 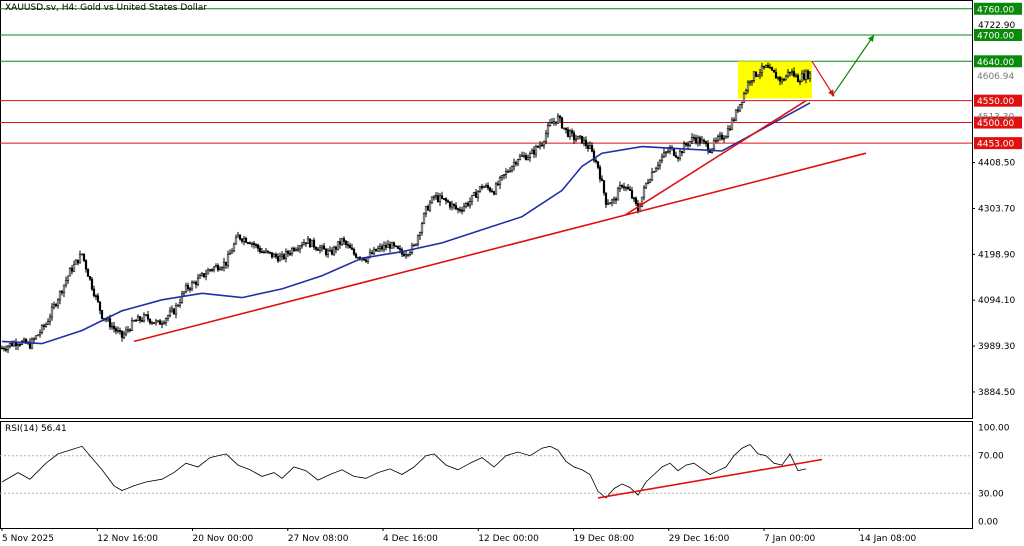 I want to click on level-badge-label: 4760.00, so click(x=995, y=10).